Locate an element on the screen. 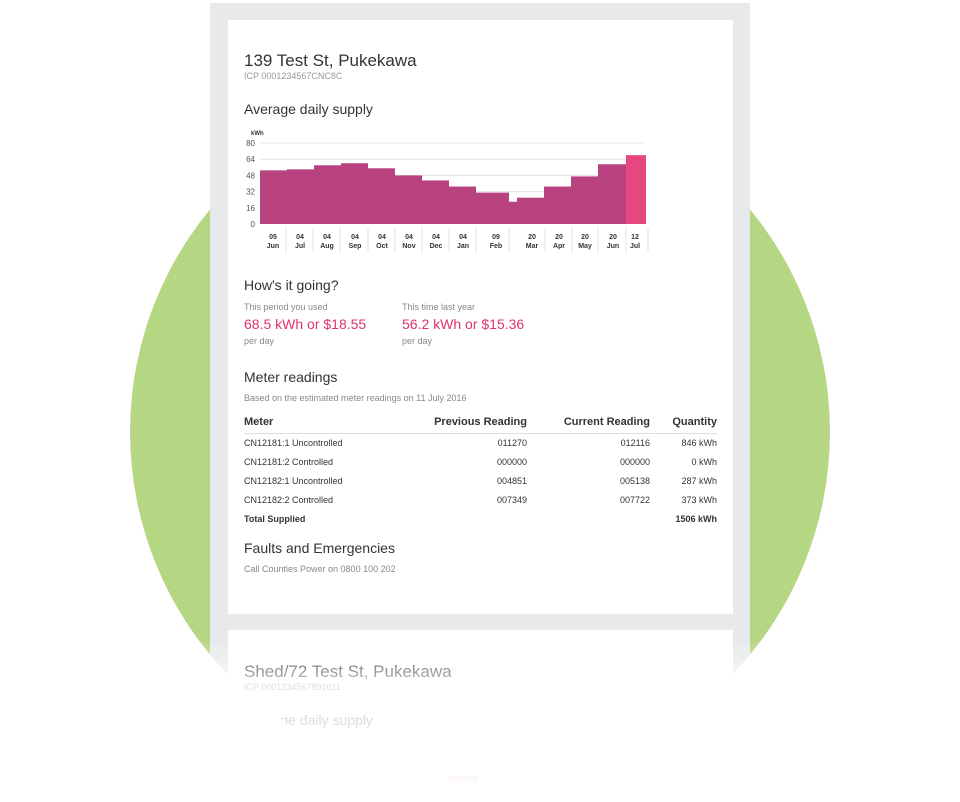 Image resolution: width=960 pixels, height=802 pixels. x-tick-month: Aug is located at coordinates (327, 246).